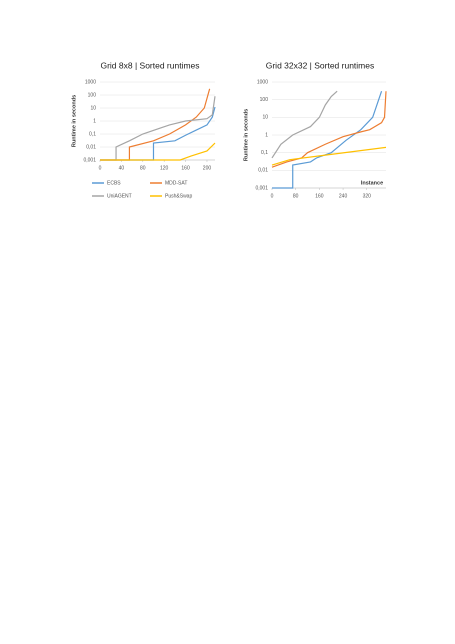 The width and height of the screenshot is (455, 644). Describe the element at coordinates (343, 196) in the screenshot. I see `x-tick-label: 240` at that location.